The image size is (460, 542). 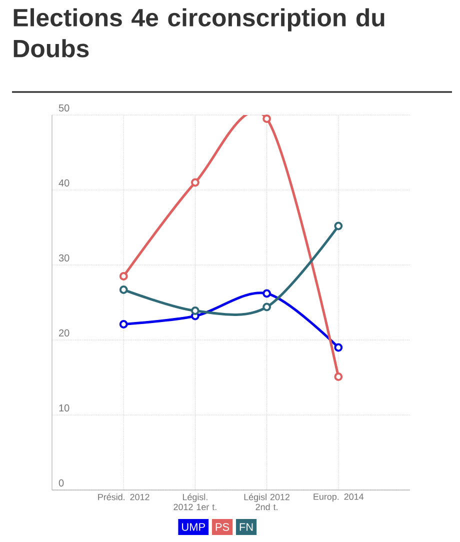 I want to click on x-tick-label: Présid. 2012, so click(x=124, y=497).